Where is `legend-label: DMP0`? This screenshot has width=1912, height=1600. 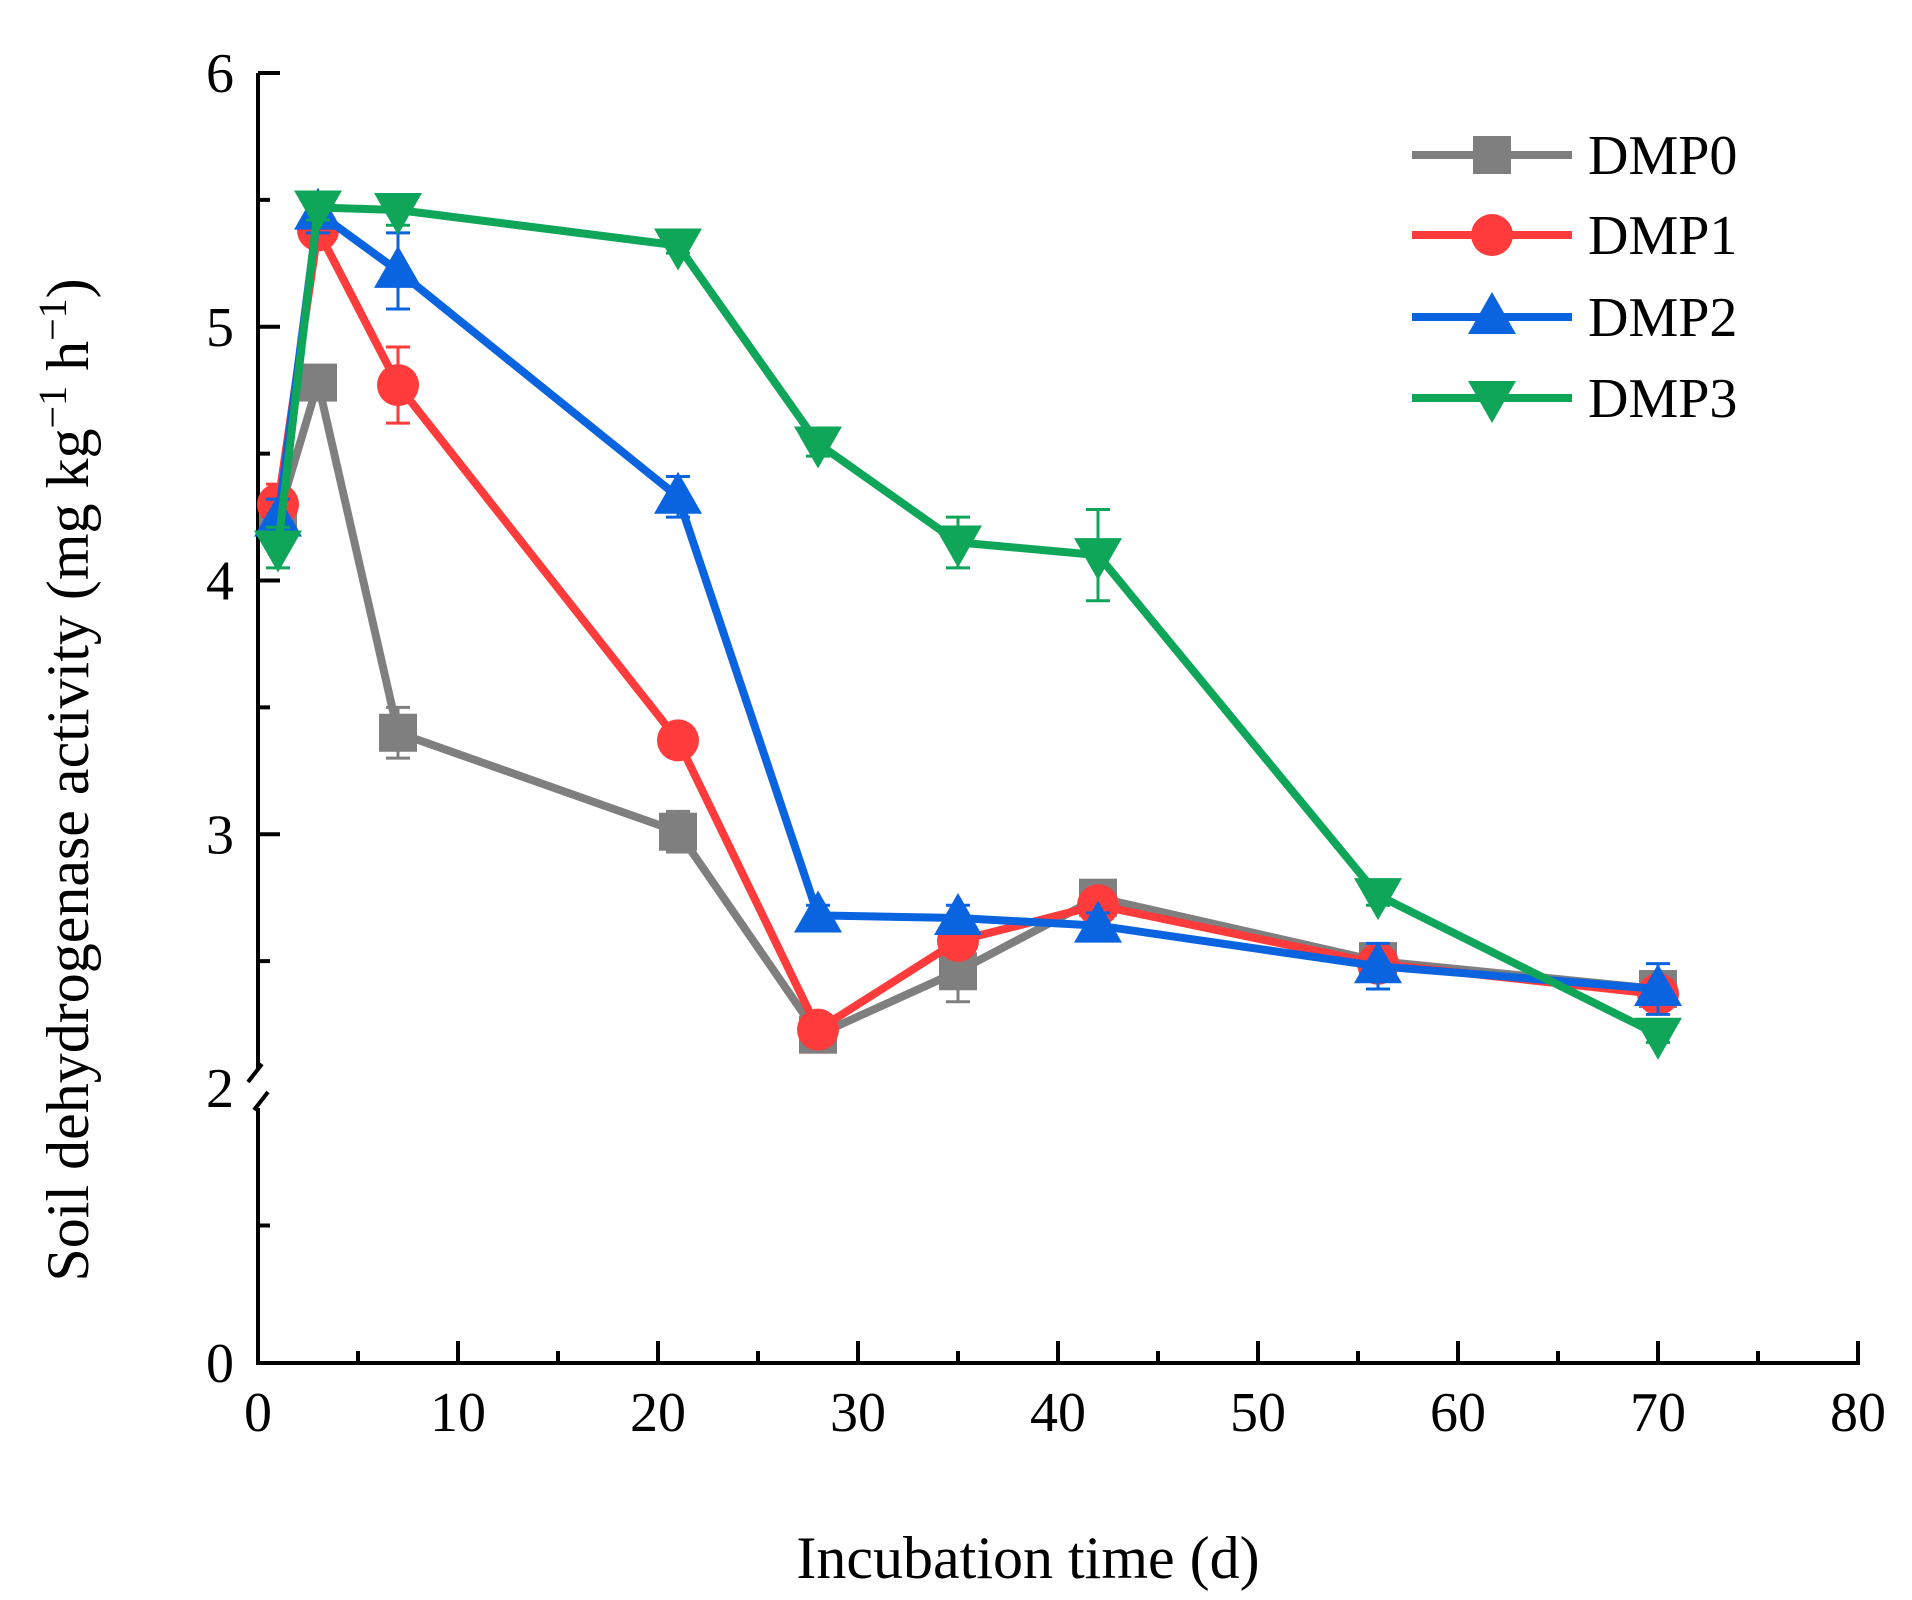
legend-label: DMP0 is located at coordinates (1662, 156).